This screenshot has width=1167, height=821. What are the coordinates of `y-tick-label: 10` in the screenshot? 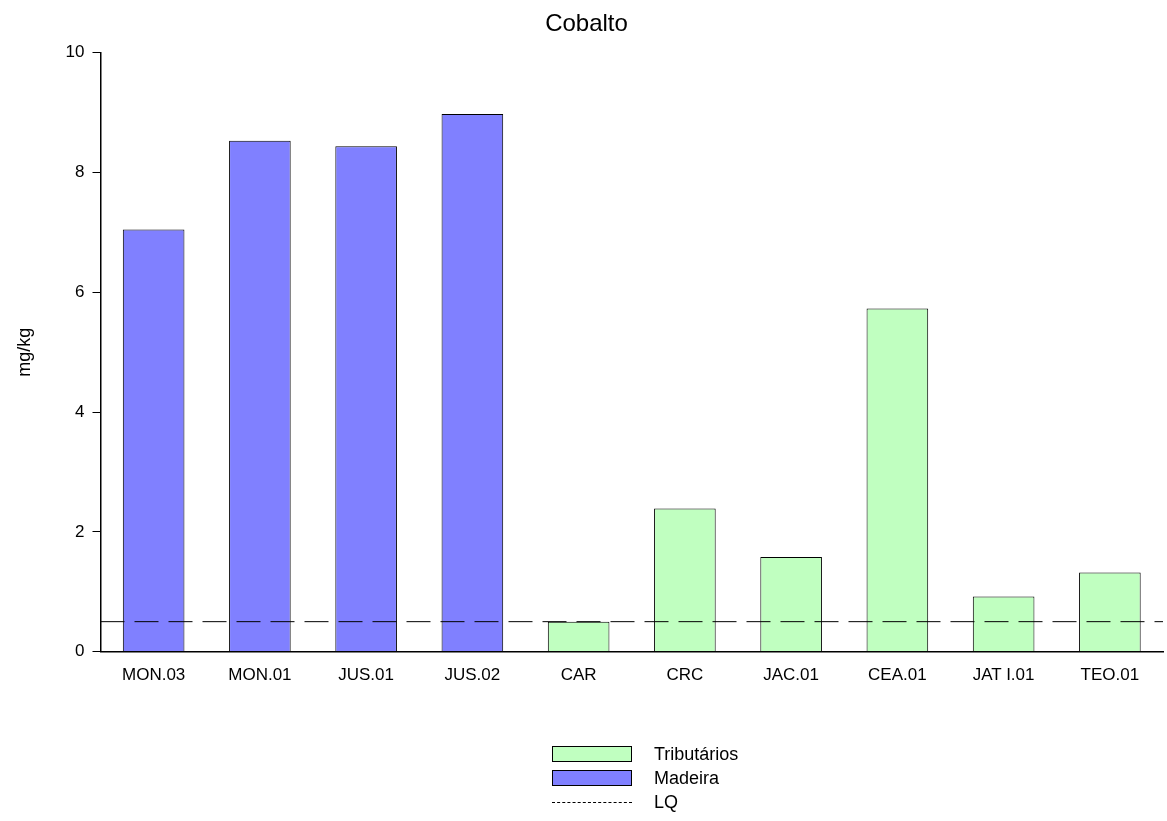 It's located at (75, 52).